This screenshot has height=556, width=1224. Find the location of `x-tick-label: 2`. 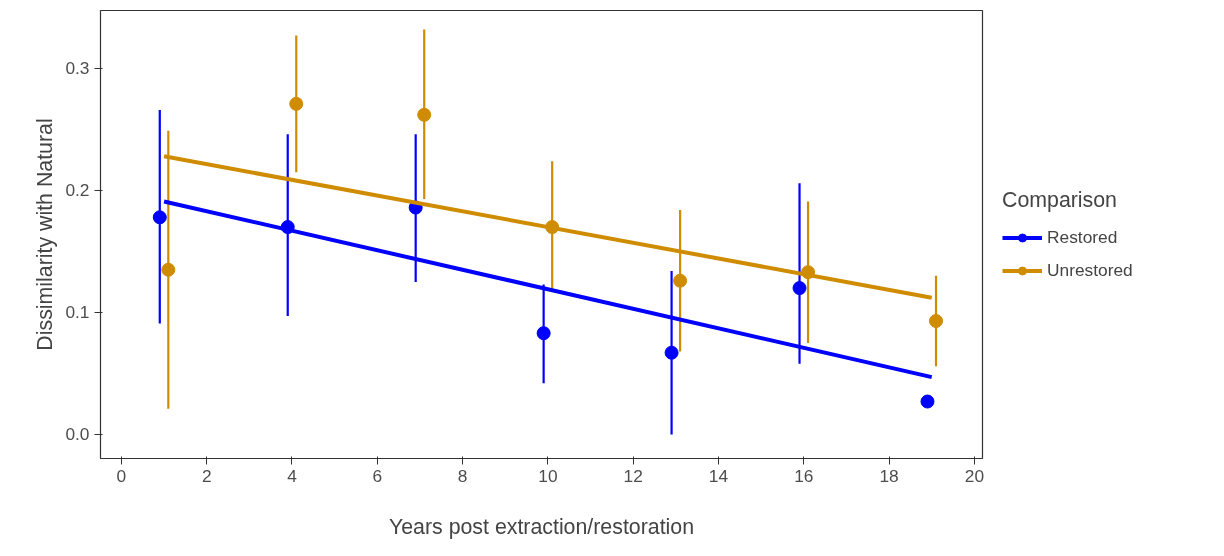

x-tick-label: 2 is located at coordinates (206, 475).